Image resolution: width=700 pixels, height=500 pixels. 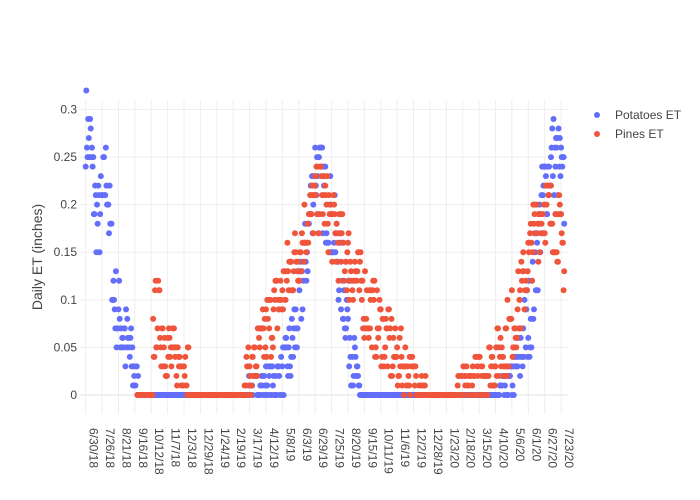 I want to click on x-tick-label: 4/12/19, so click(x=274, y=448).